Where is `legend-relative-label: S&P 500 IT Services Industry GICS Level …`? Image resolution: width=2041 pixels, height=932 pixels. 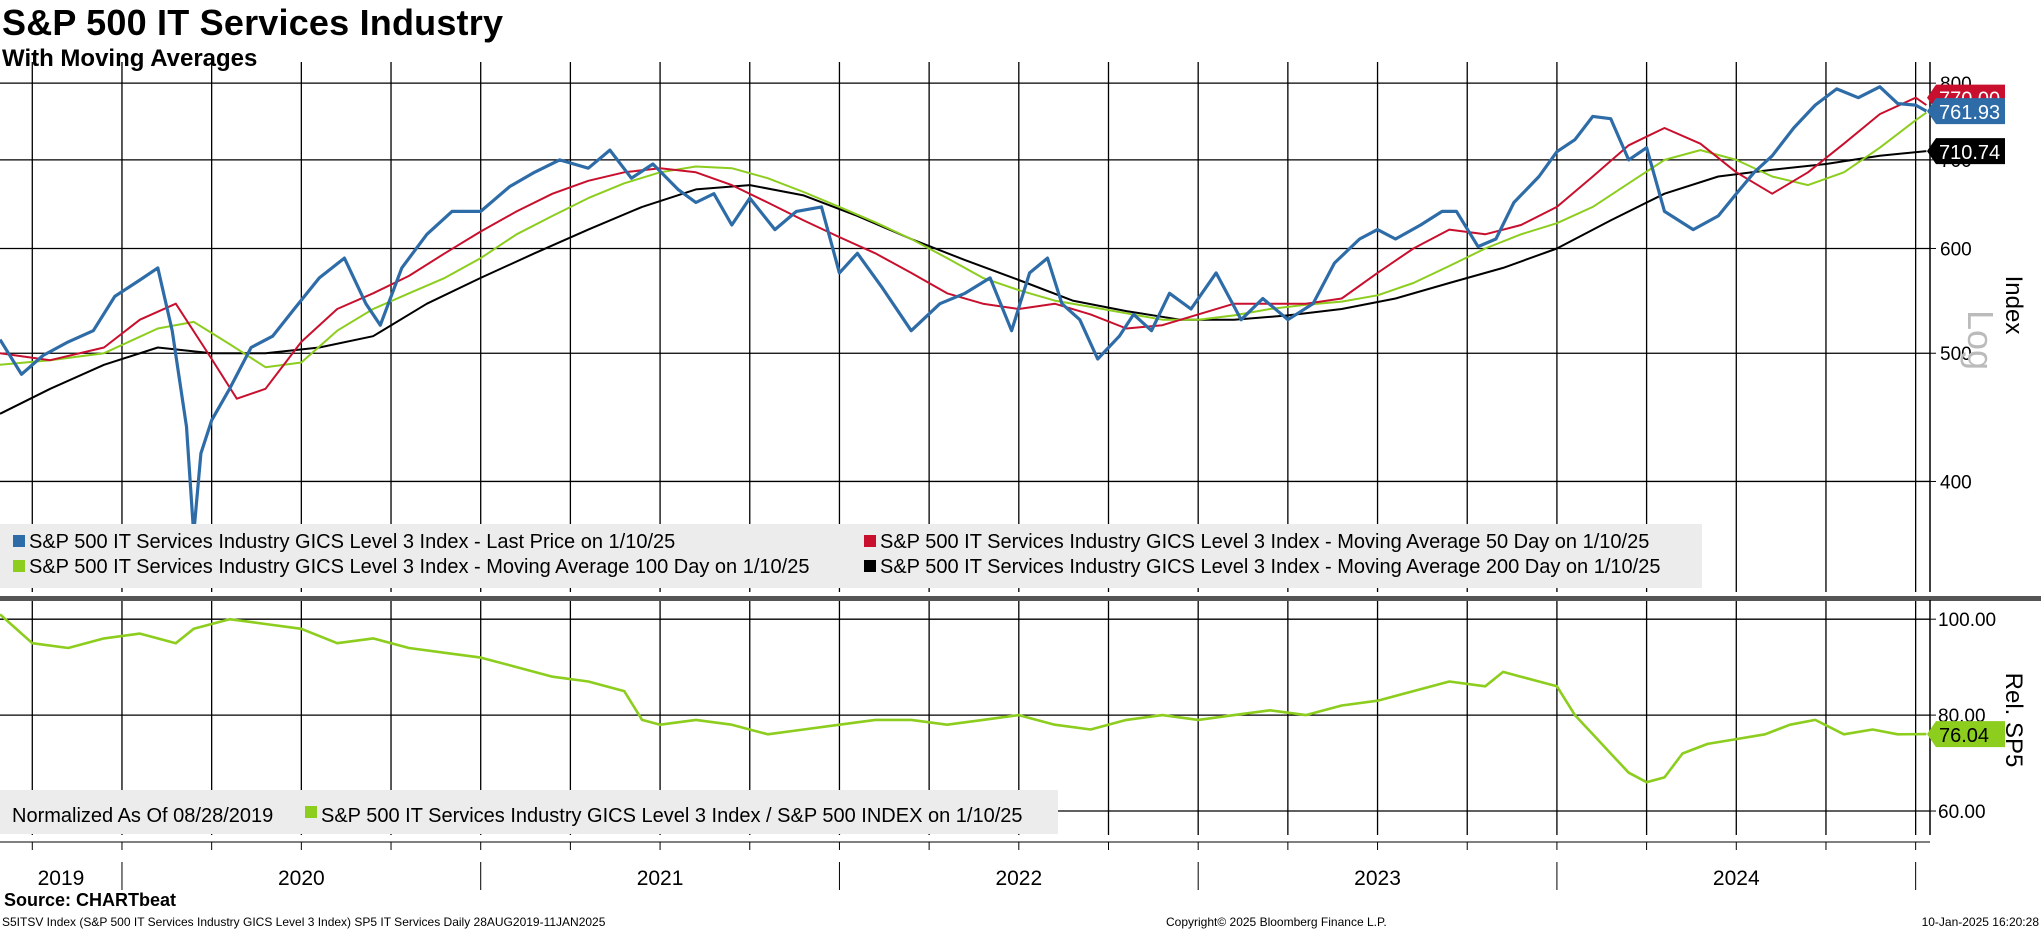
legend-relative-label: S&P 500 IT Services Industry GICS Level … is located at coordinates (672, 816).